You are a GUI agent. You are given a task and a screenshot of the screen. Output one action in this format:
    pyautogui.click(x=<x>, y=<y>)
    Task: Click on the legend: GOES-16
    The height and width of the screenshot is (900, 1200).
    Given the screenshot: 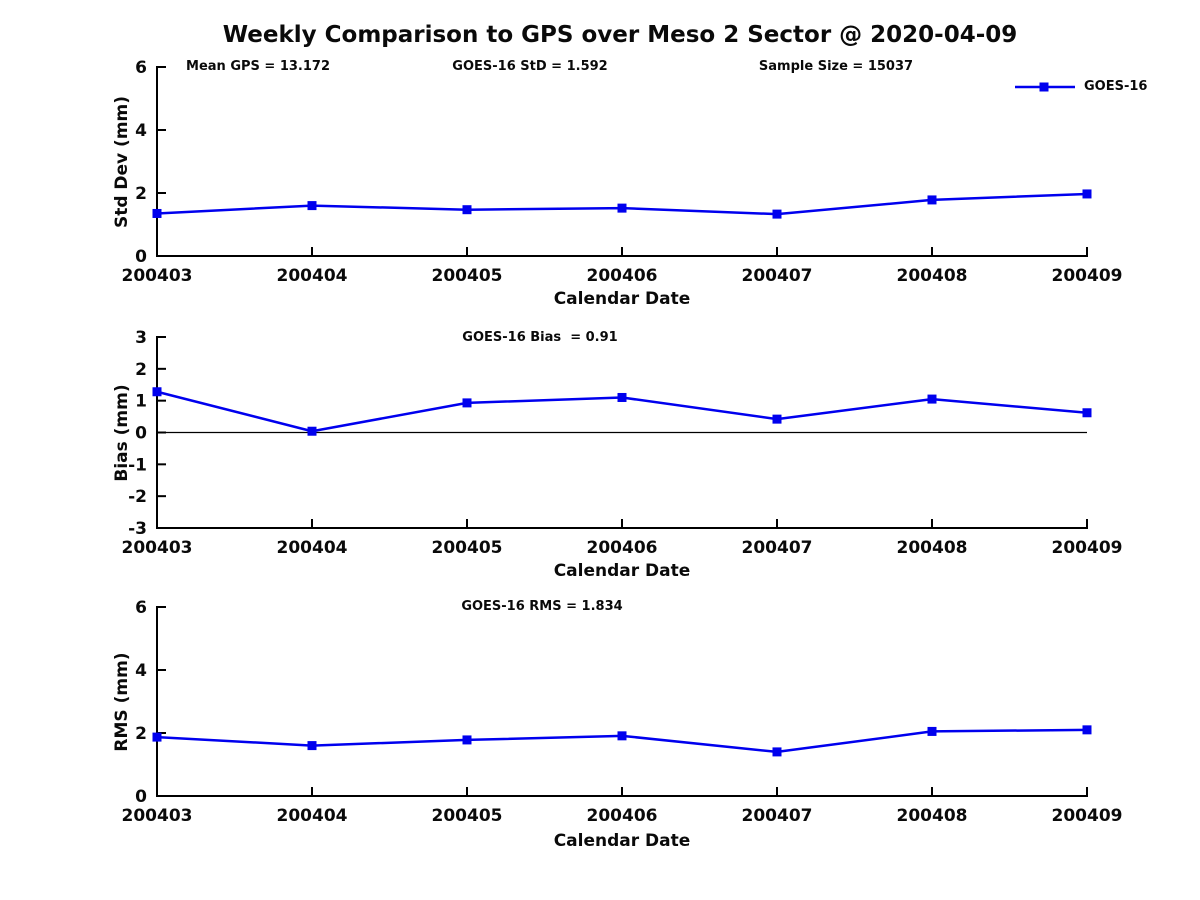 What is the action you would take?
    pyautogui.click(x=1080, y=86)
    